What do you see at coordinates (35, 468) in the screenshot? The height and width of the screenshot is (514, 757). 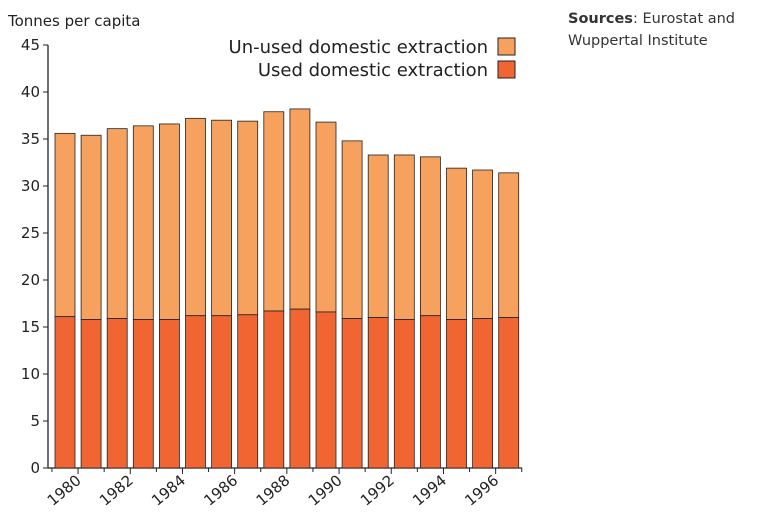 I see `y-tick-label: 0` at bounding box center [35, 468].